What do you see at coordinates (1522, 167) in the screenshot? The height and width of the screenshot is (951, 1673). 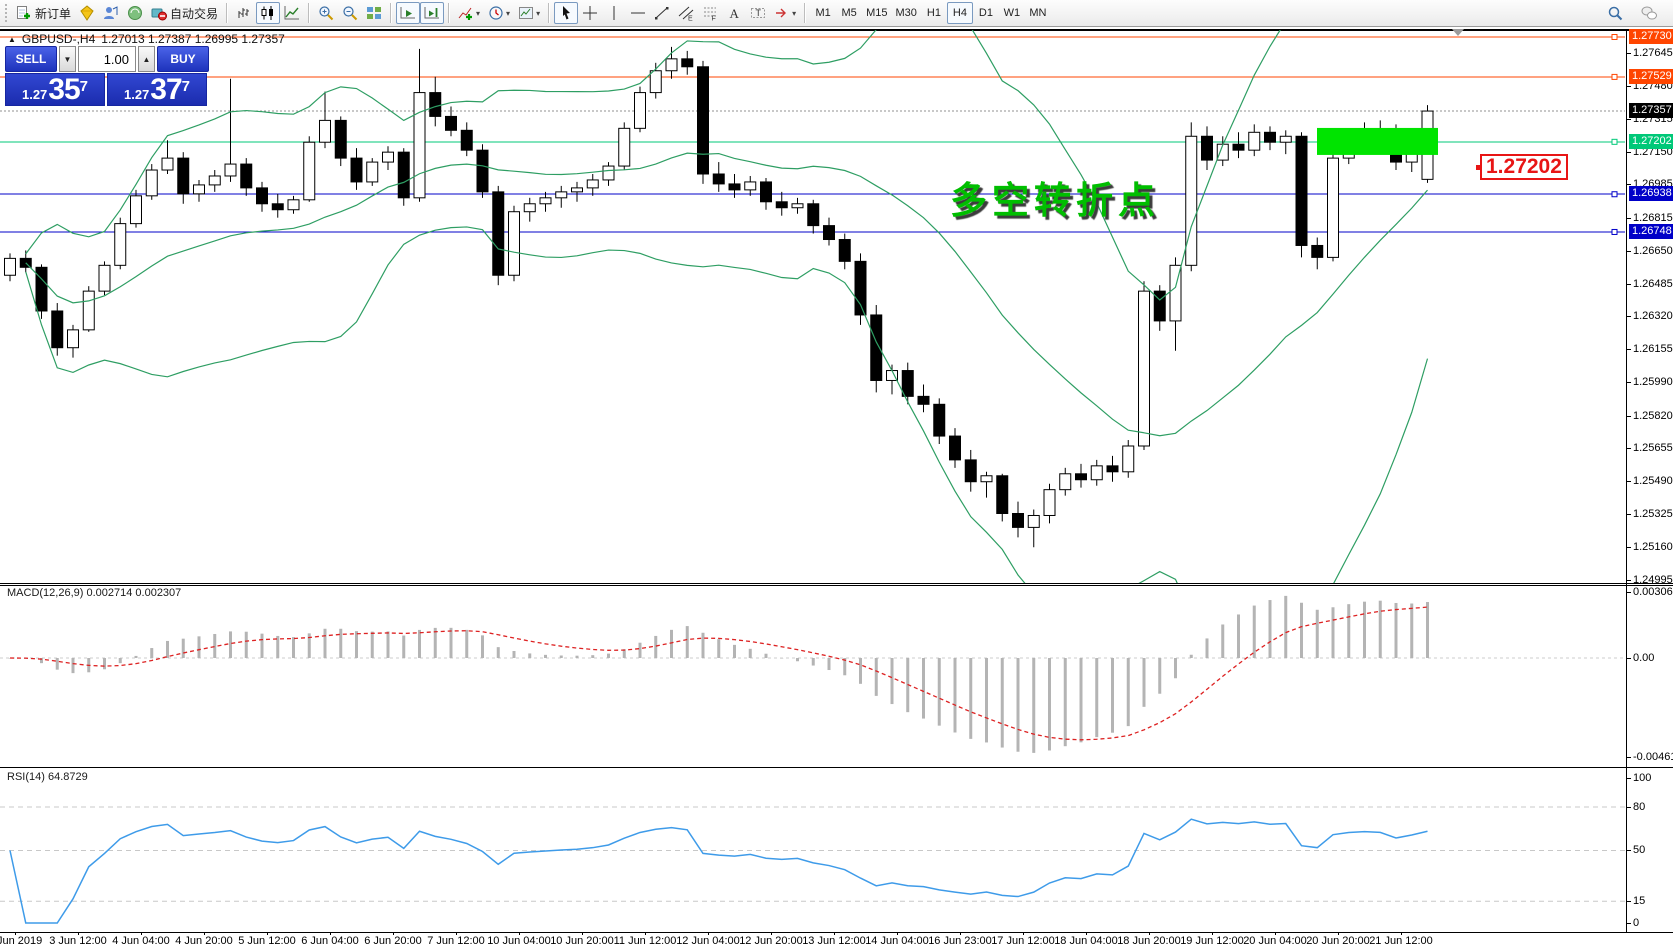 I see `price-callout-1.27202: 1.27202` at bounding box center [1522, 167].